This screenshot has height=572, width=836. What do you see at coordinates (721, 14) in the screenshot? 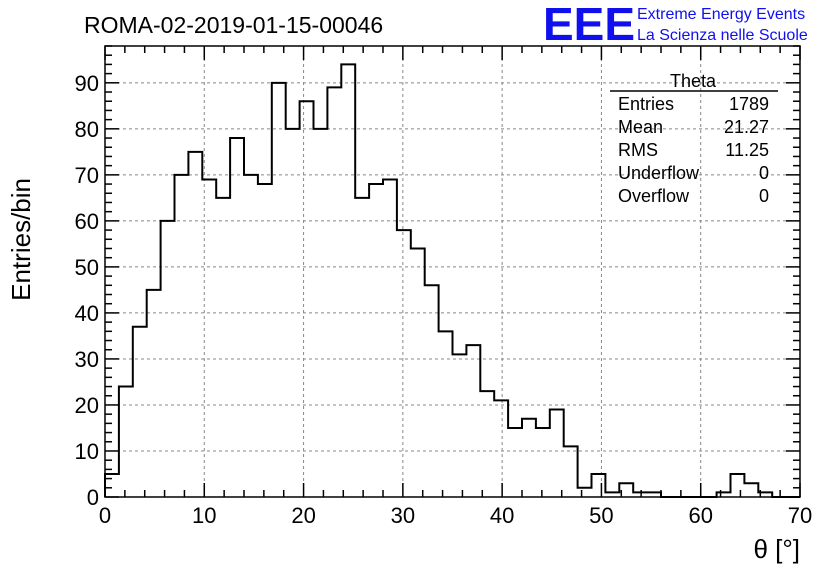
I see `logo-line-1: Extreme Energy Events` at bounding box center [721, 14].